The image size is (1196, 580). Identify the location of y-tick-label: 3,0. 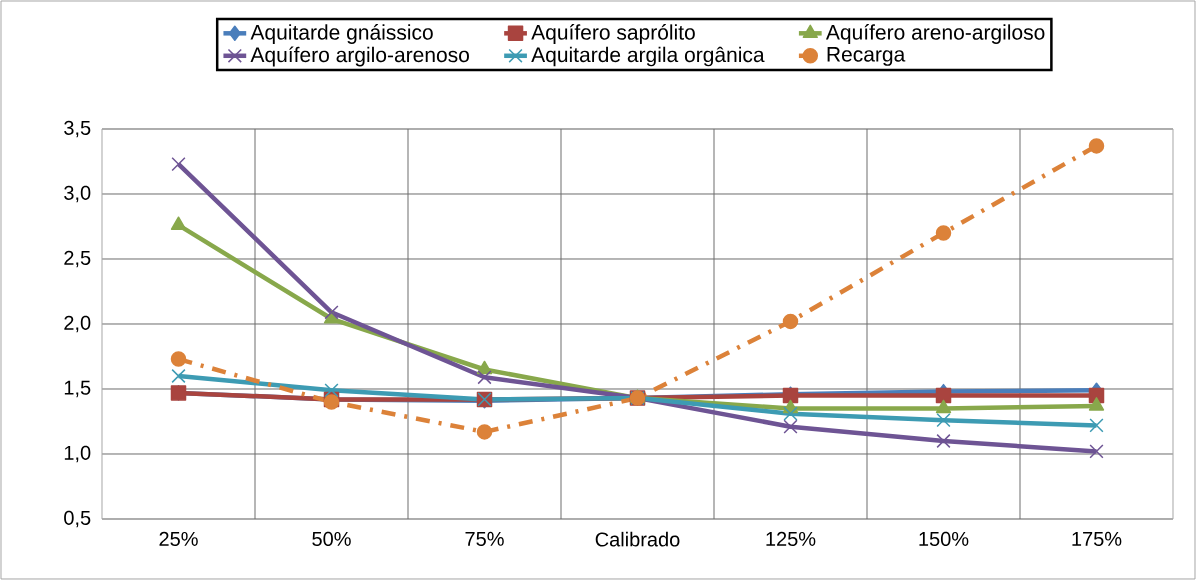
(77, 194).